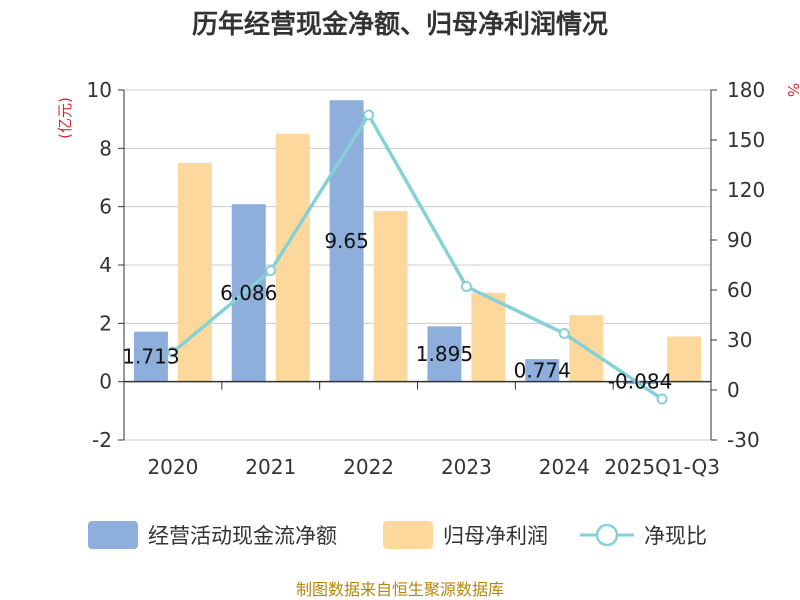  What do you see at coordinates (640, 382) in the screenshot?
I see `cashflow-data-label: -0.084` at bounding box center [640, 382].